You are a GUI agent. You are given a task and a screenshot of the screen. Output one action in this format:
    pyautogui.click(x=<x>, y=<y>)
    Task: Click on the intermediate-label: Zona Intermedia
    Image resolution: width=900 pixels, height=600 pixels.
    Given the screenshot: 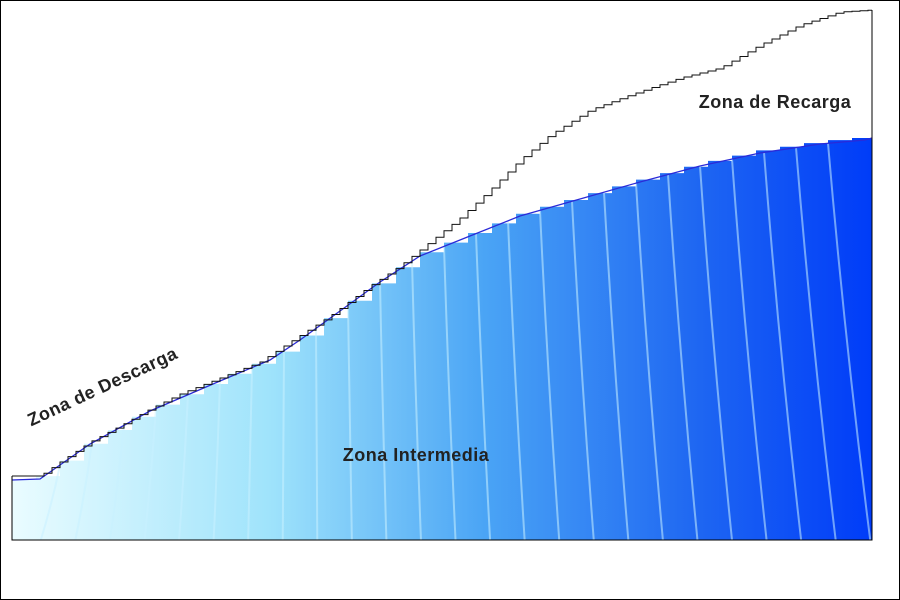 What is the action you would take?
    pyautogui.click(x=416, y=455)
    